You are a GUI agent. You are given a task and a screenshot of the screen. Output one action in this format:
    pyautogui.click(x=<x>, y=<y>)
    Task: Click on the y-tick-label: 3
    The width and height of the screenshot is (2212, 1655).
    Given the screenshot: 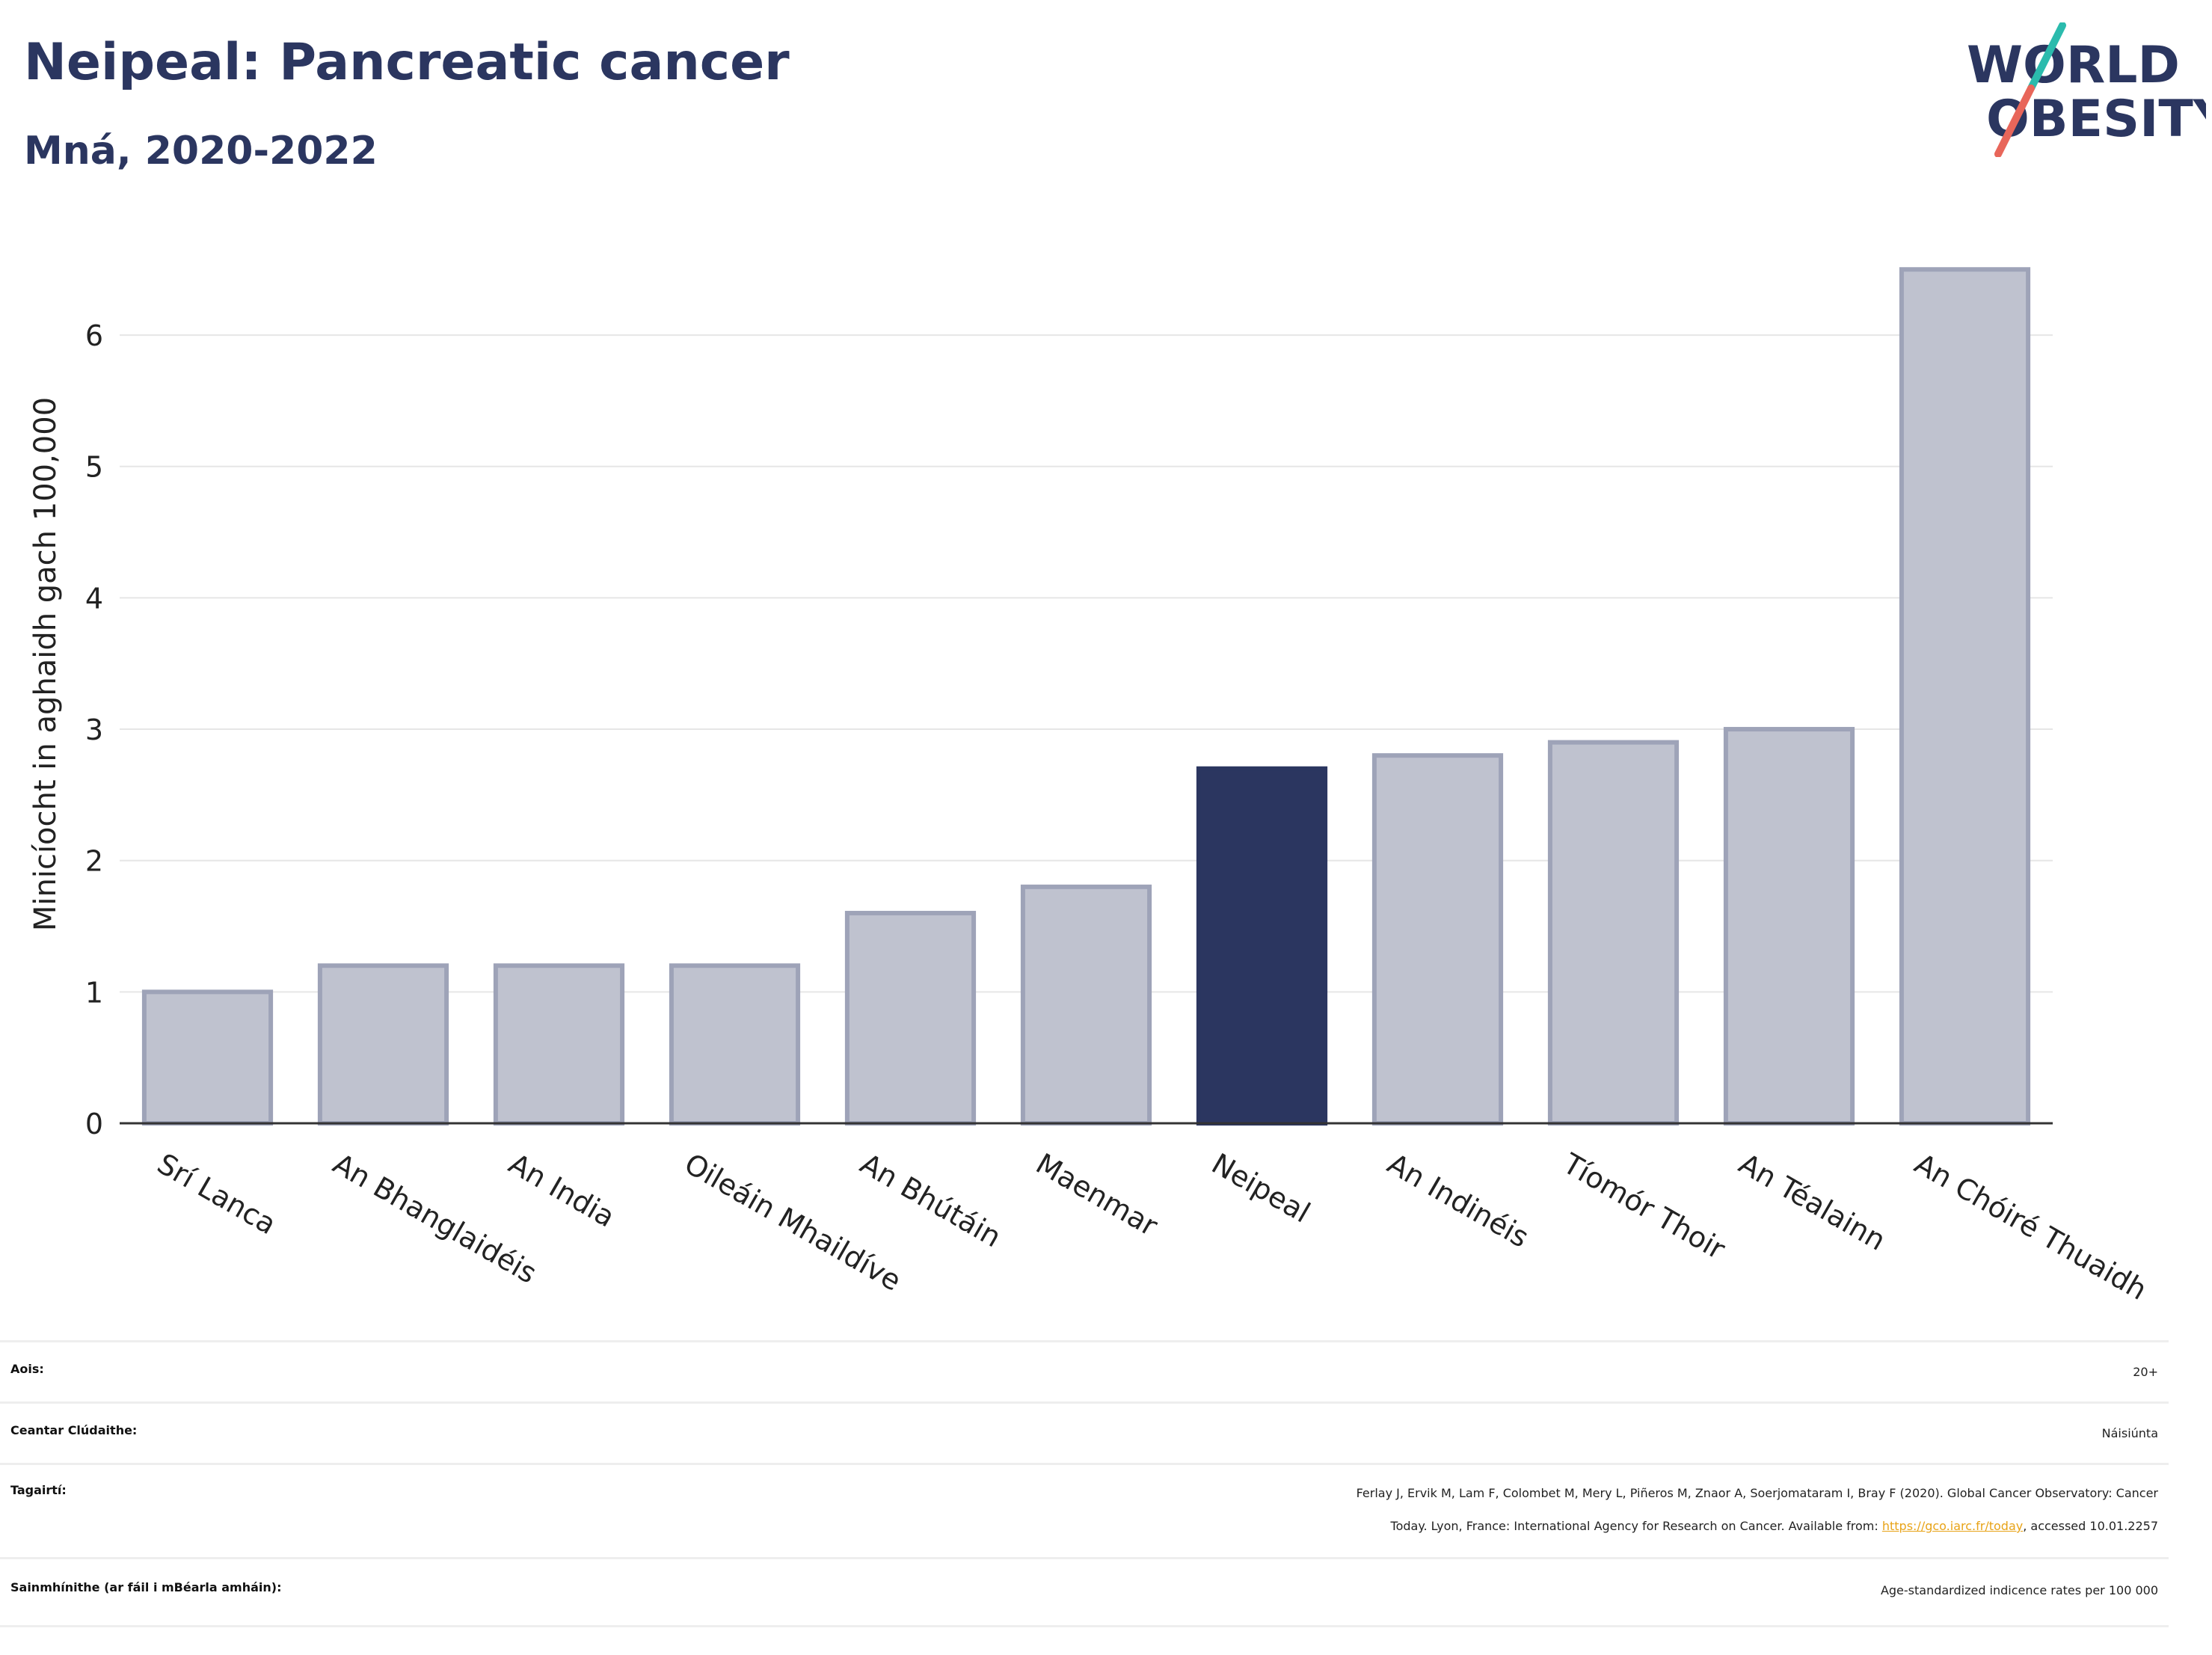 What is the action you would take?
    pyautogui.click(x=94, y=729)
    